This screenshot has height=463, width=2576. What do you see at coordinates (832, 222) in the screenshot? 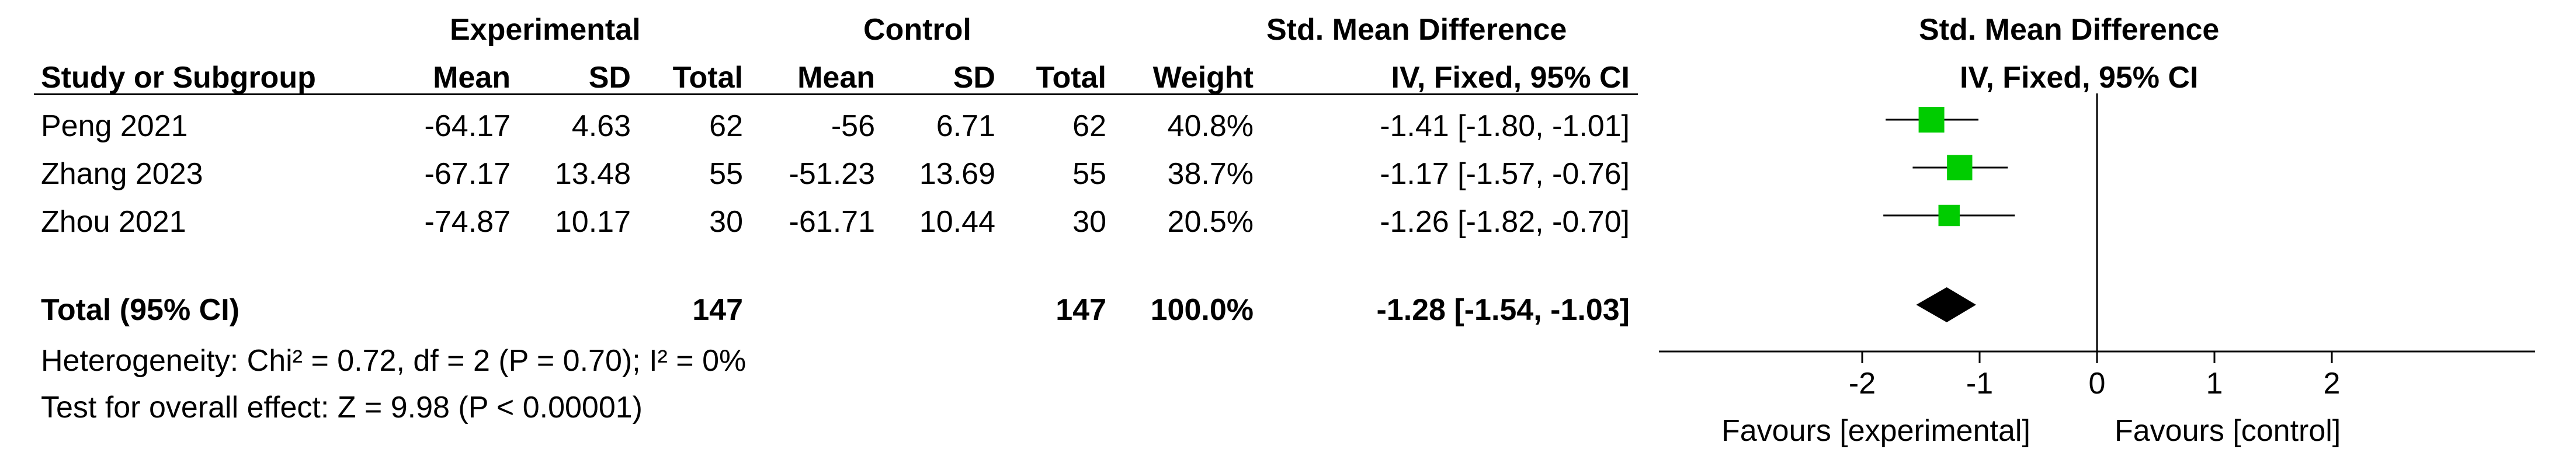
I see `mean-c: -61.71` at bounding box center [832, 222].